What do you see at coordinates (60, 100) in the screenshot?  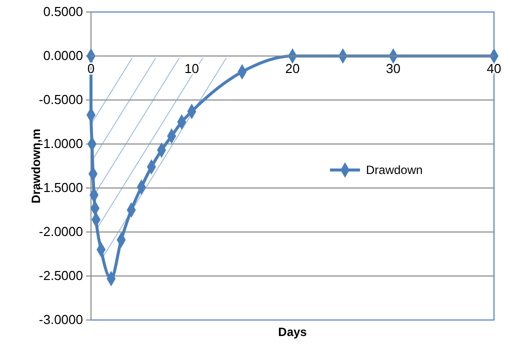 I see `y-tick-label: -0.5000` at bounding box center [60, 100].